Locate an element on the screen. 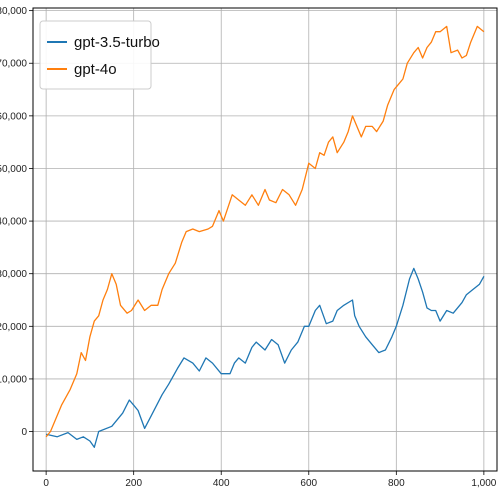 The width and height of the screenshot is (504, 504). x-tick-label: 1,000 is located at coordinates (483, 483).